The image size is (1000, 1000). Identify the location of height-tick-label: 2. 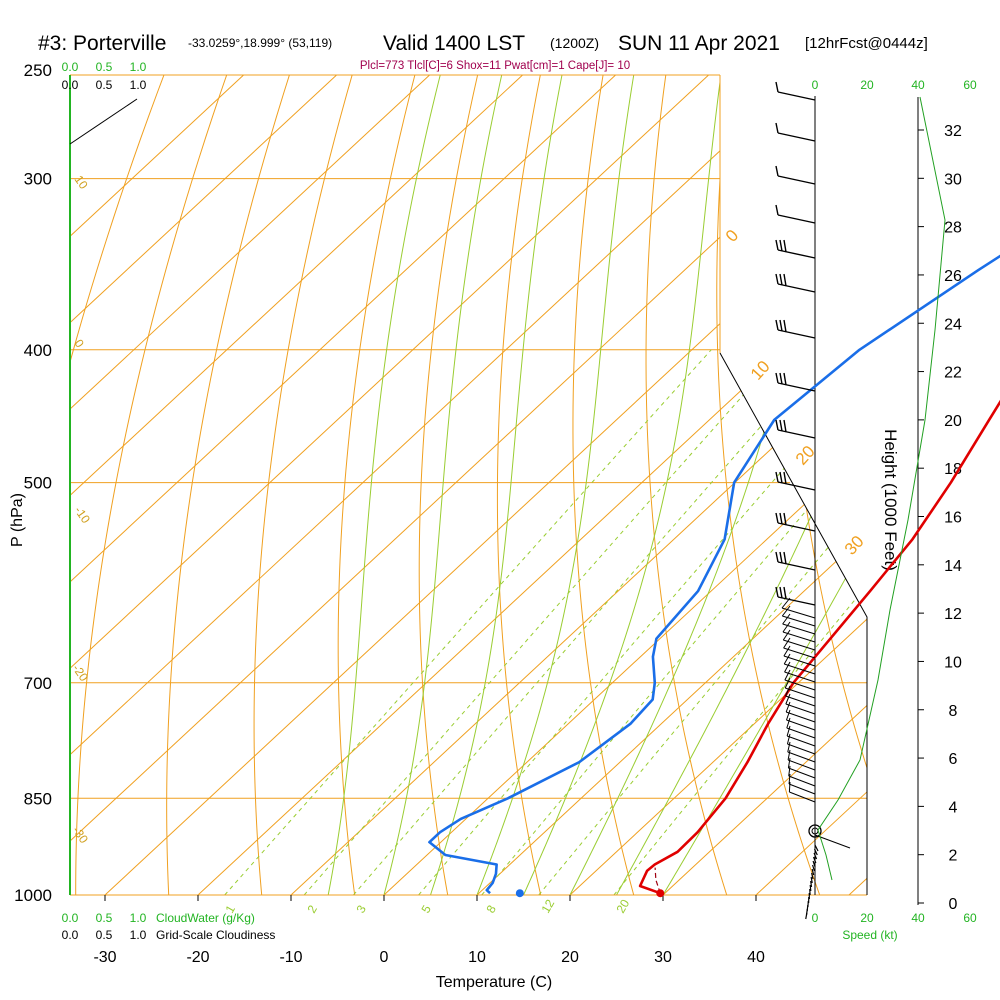
(953, 856).